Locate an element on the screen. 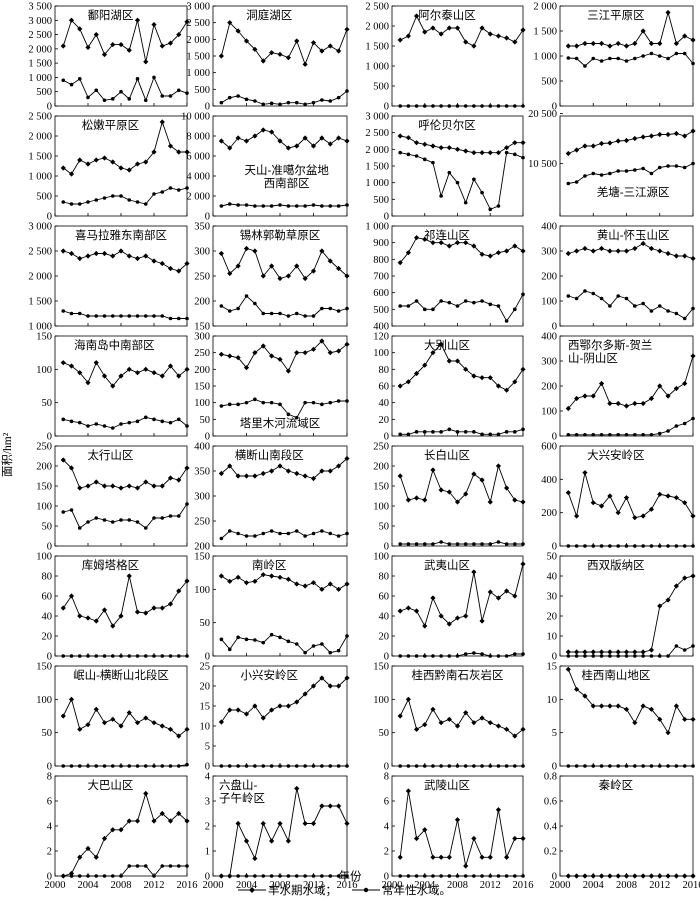 The height and width of the screenshot is (901, 700). y-tick-label: 300 is located at coordinates (202, 337).